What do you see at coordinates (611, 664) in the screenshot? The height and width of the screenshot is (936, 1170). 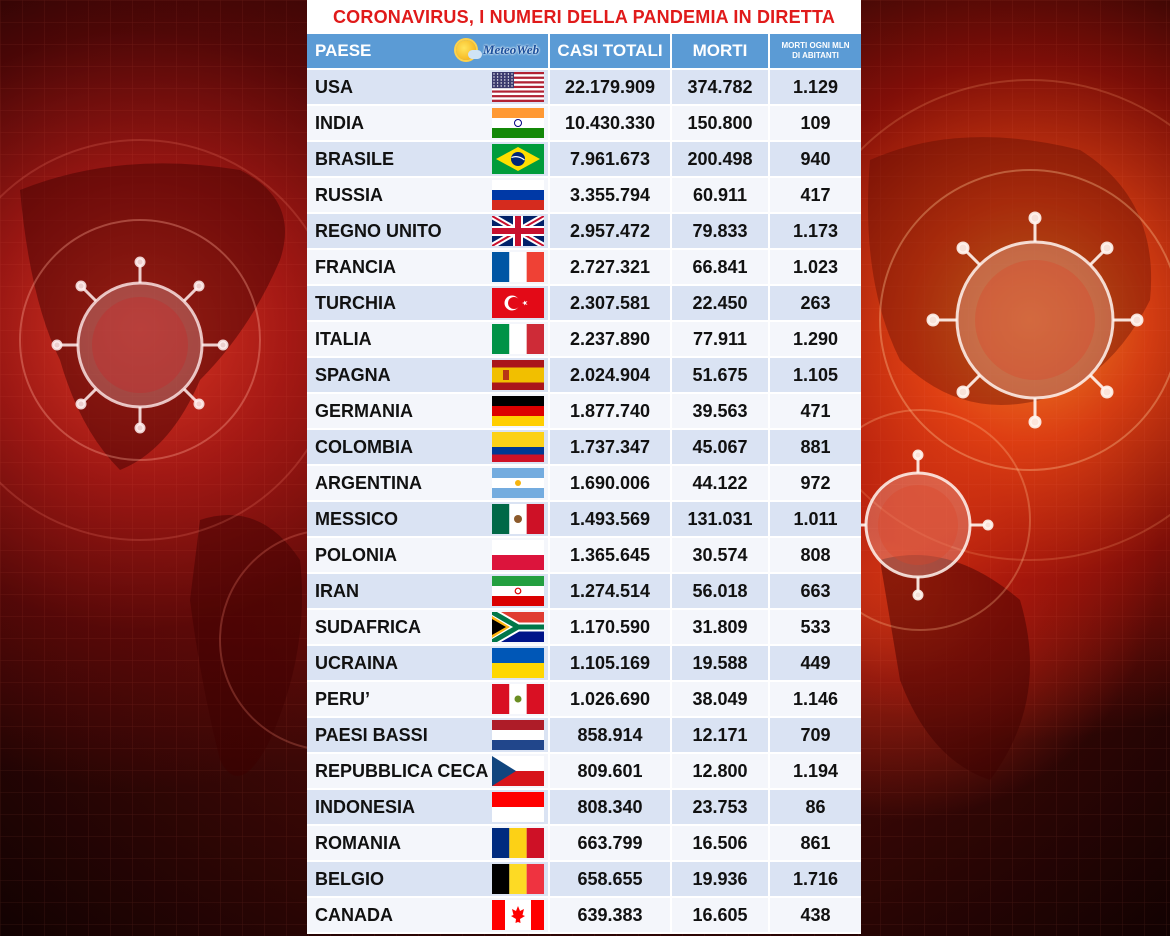 I see `cases-cell: 1.105.169` at bounding box center [611, 664].